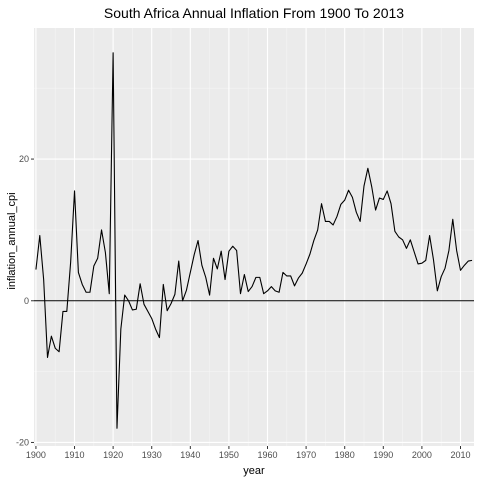  I want to click on y-axis-title: inflation_annual_cpi, so click(12, 240).